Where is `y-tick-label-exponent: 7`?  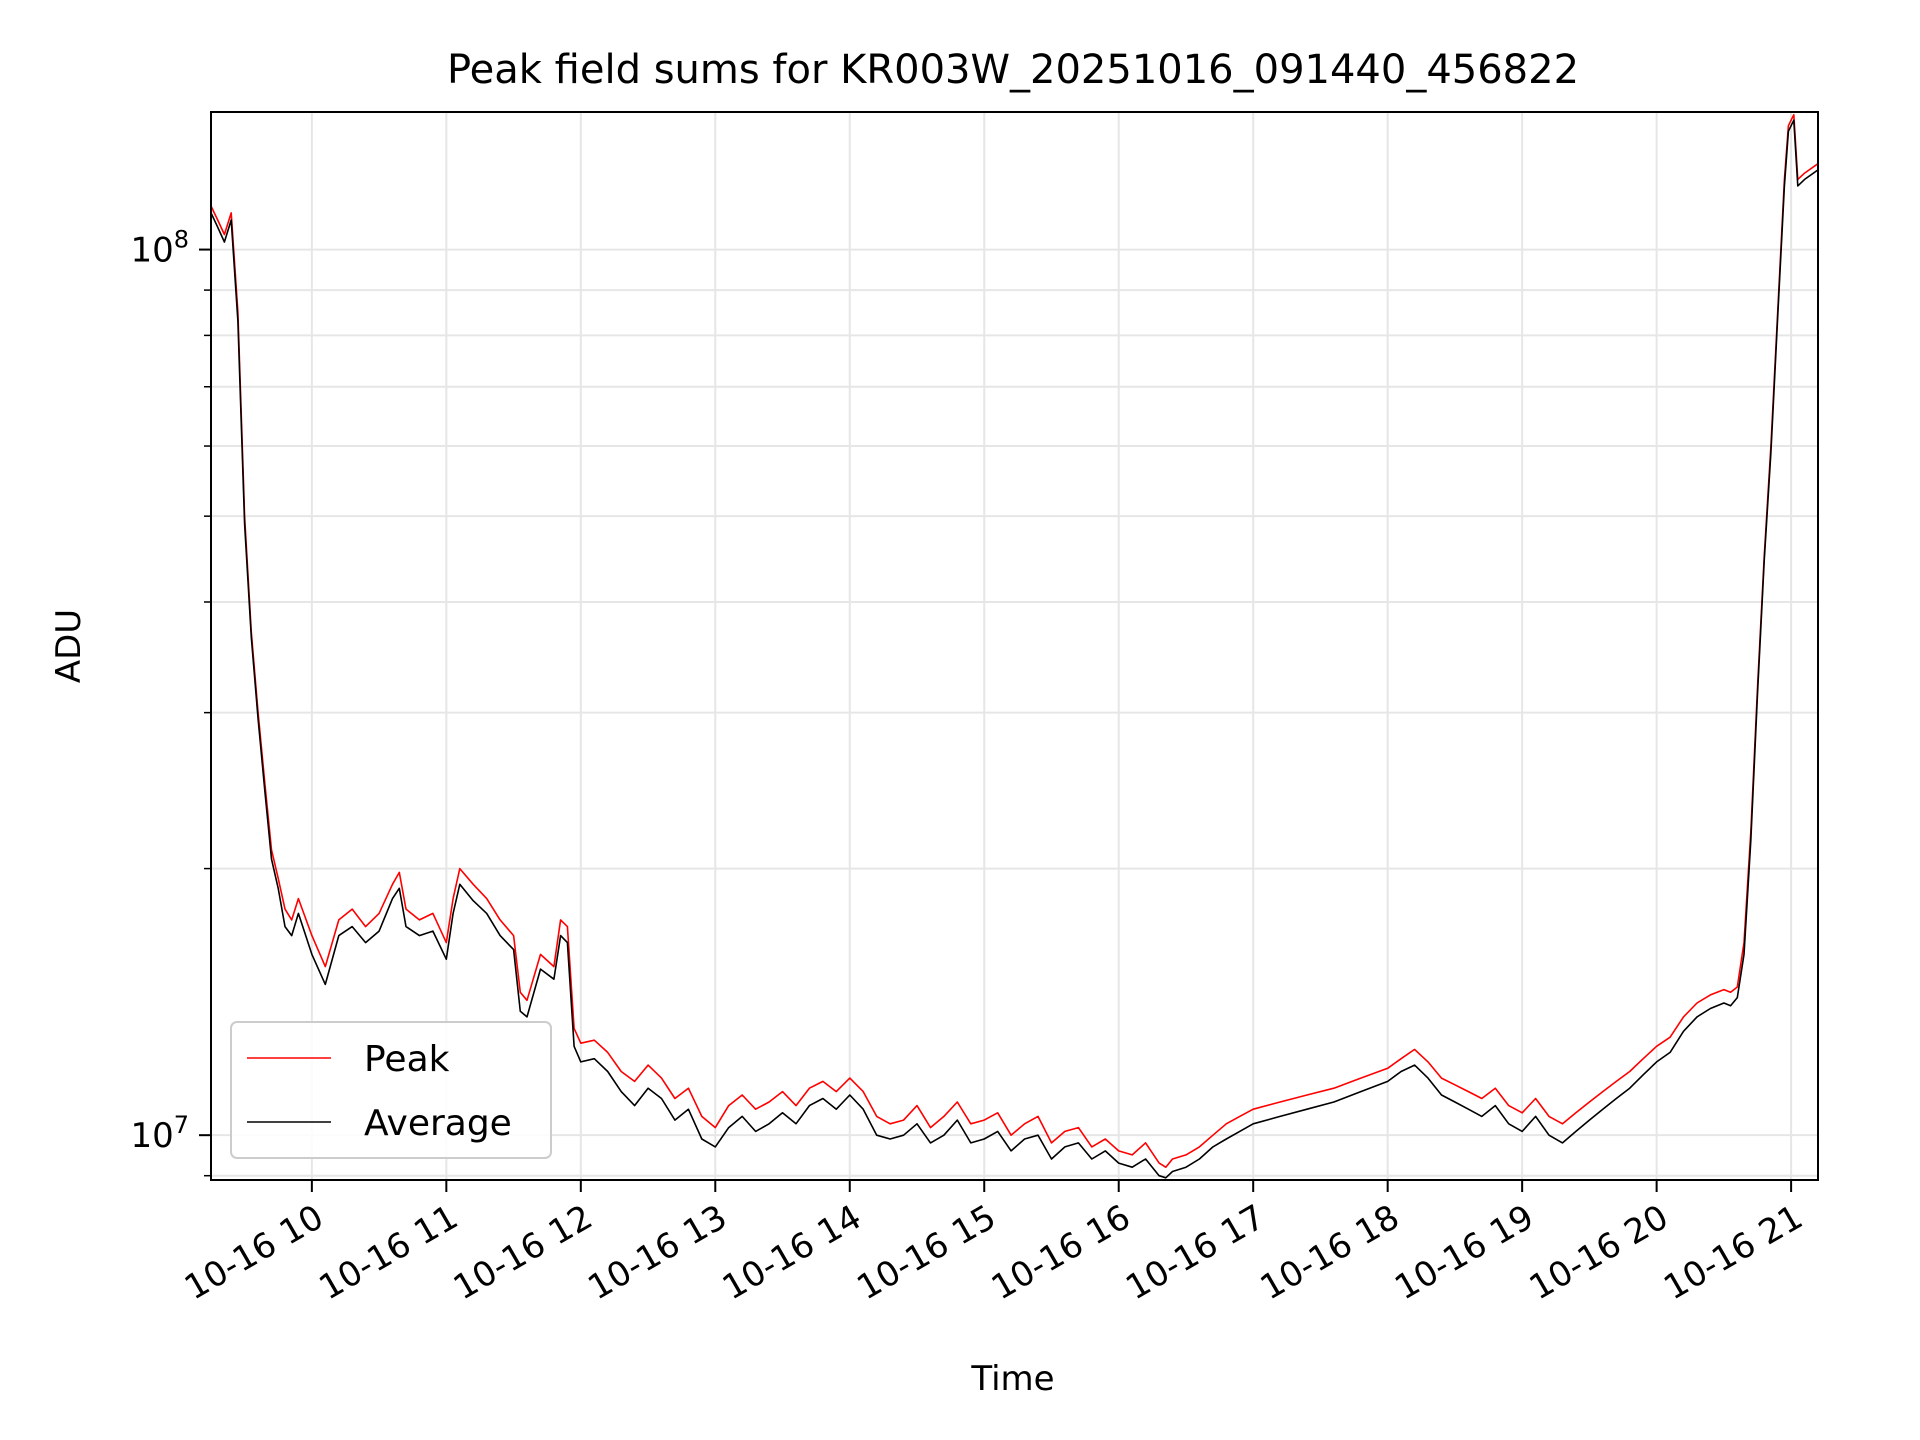 y-tick-label-exponent: 7 is located at coordinates (181, 1125).